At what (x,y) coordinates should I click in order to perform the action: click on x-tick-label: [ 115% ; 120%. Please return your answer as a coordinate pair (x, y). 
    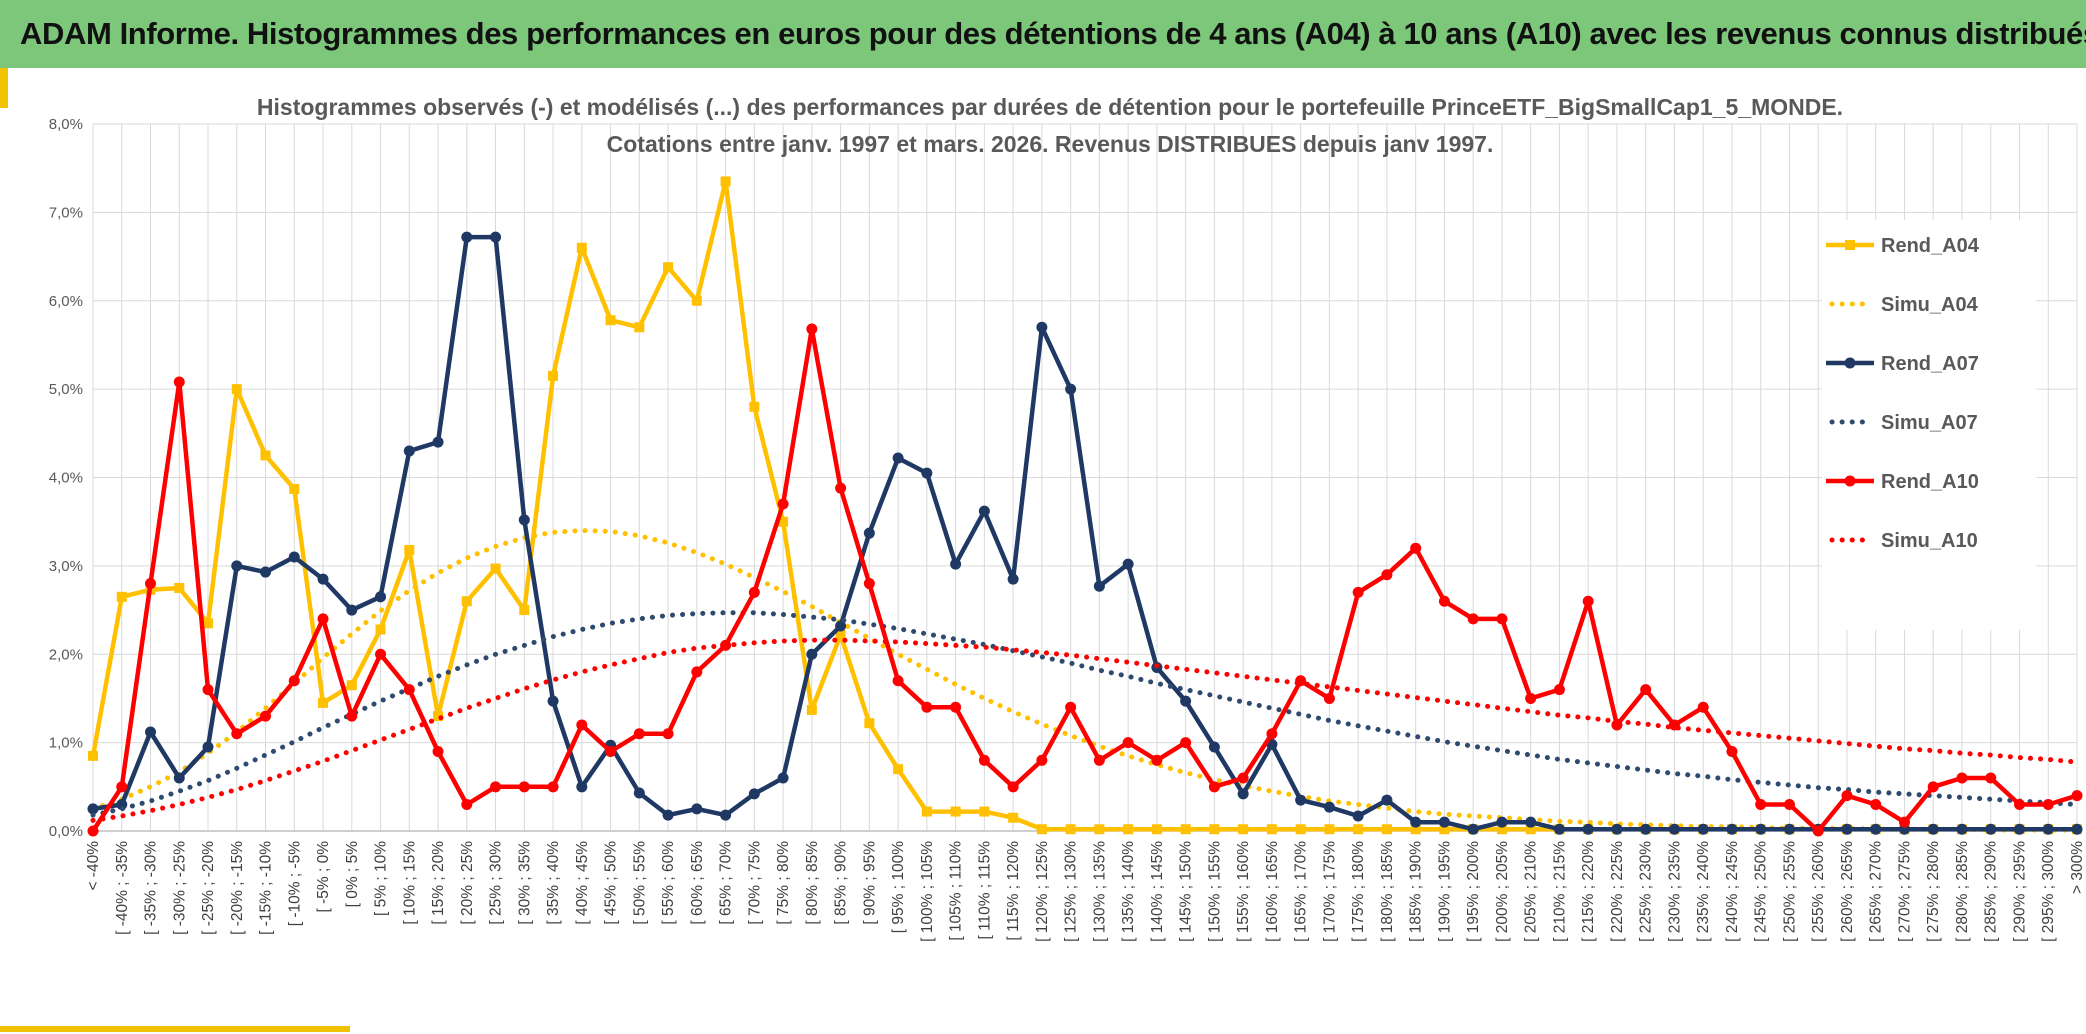
    Looking at the image, I should click on (1013, 891).